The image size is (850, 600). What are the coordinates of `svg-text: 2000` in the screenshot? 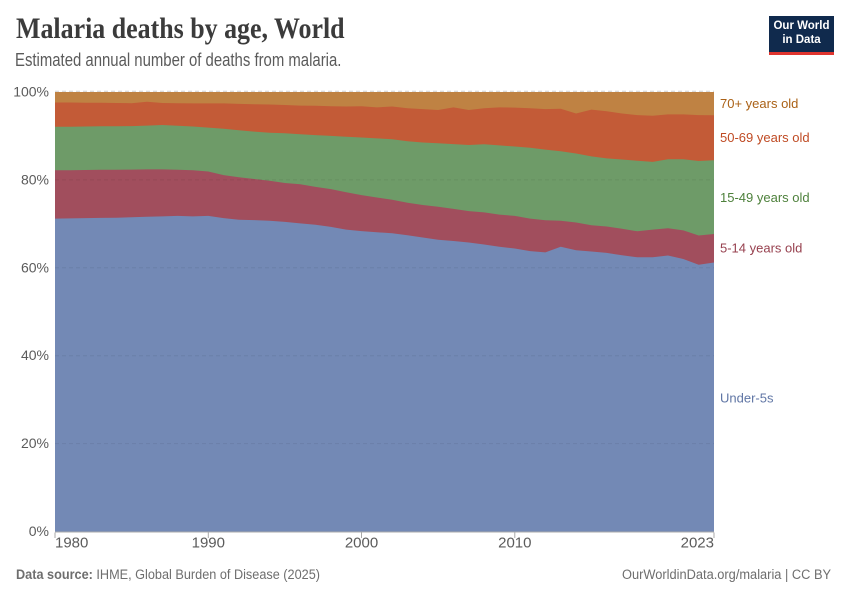 It's located at (361, 543).